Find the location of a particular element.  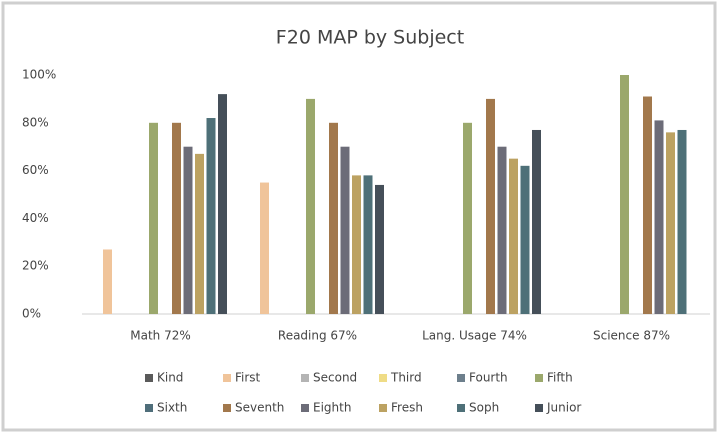

x-tick-label: Math 72% is located at coordinates (160, 336).